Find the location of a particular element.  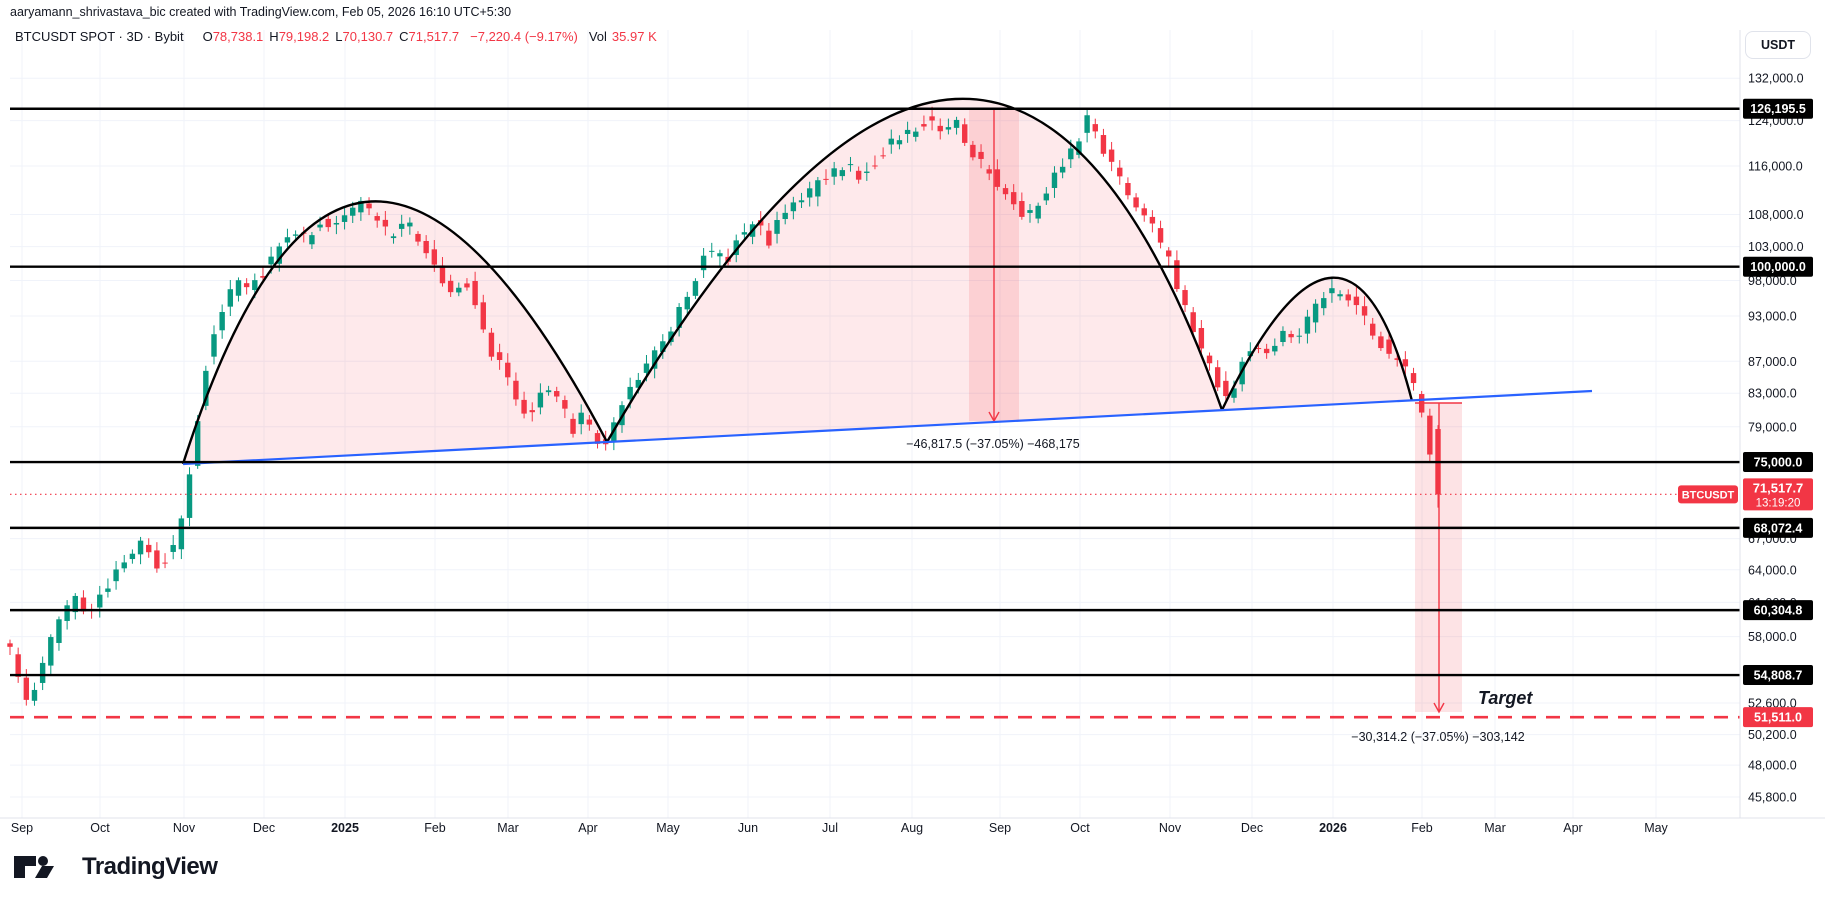

ohlc-key: O is located at coordinates (207, 36).